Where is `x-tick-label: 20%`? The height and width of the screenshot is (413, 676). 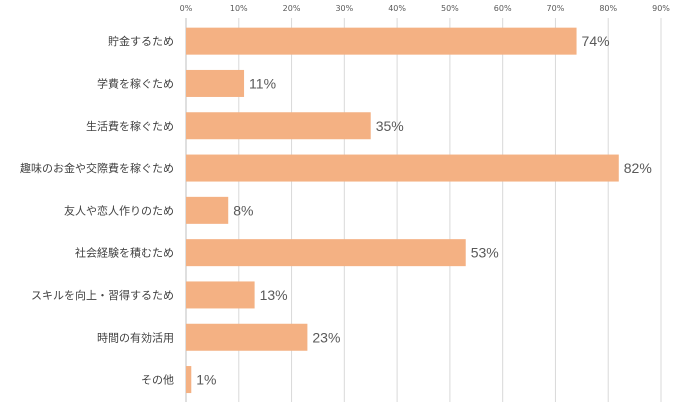 x-tick-label: 20% is located at coordinates (292, 8).